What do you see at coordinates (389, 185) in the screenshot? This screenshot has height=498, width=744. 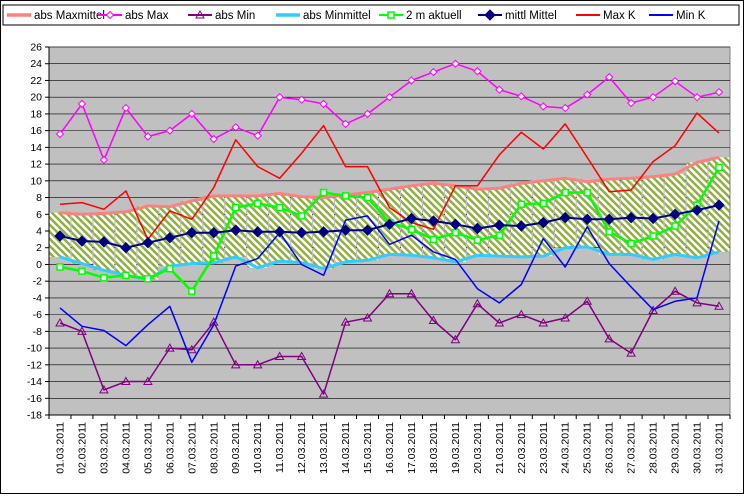 I see `series-abs-maxmittel` at bounding box center [389, 185].